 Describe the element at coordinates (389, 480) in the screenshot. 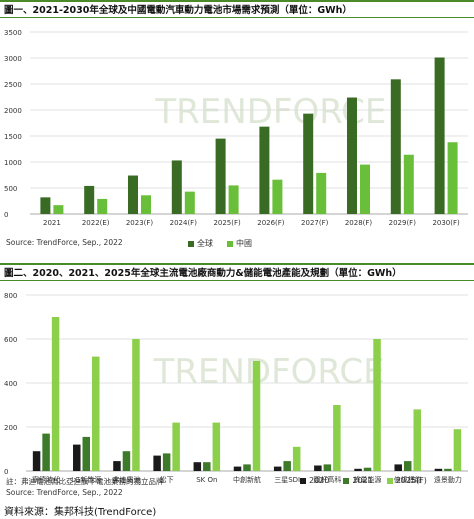

I see `legend-swatch-2025f` at that location.